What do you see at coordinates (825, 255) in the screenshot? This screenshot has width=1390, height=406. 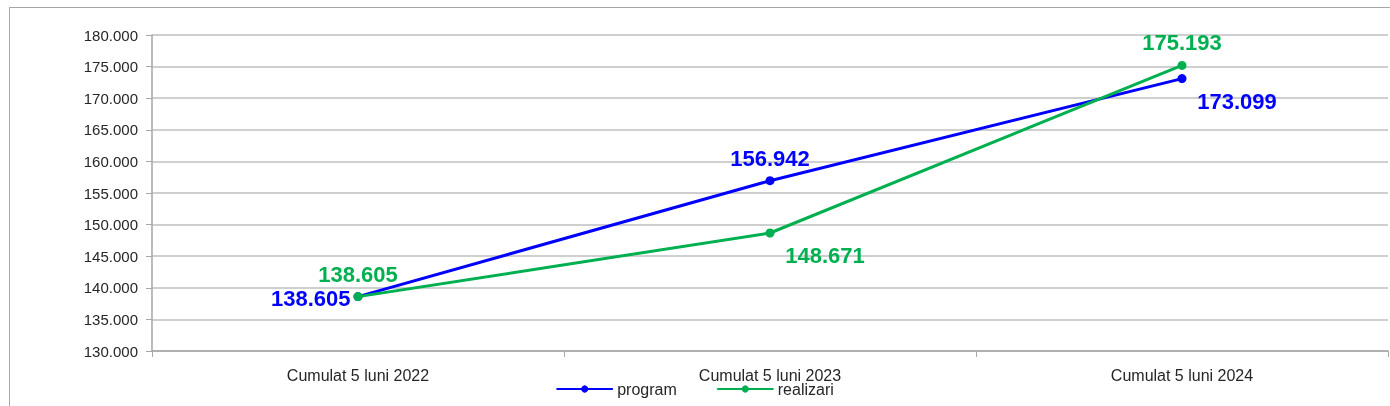 I see `data-label: 148.671` at bounding box center [825, 255].